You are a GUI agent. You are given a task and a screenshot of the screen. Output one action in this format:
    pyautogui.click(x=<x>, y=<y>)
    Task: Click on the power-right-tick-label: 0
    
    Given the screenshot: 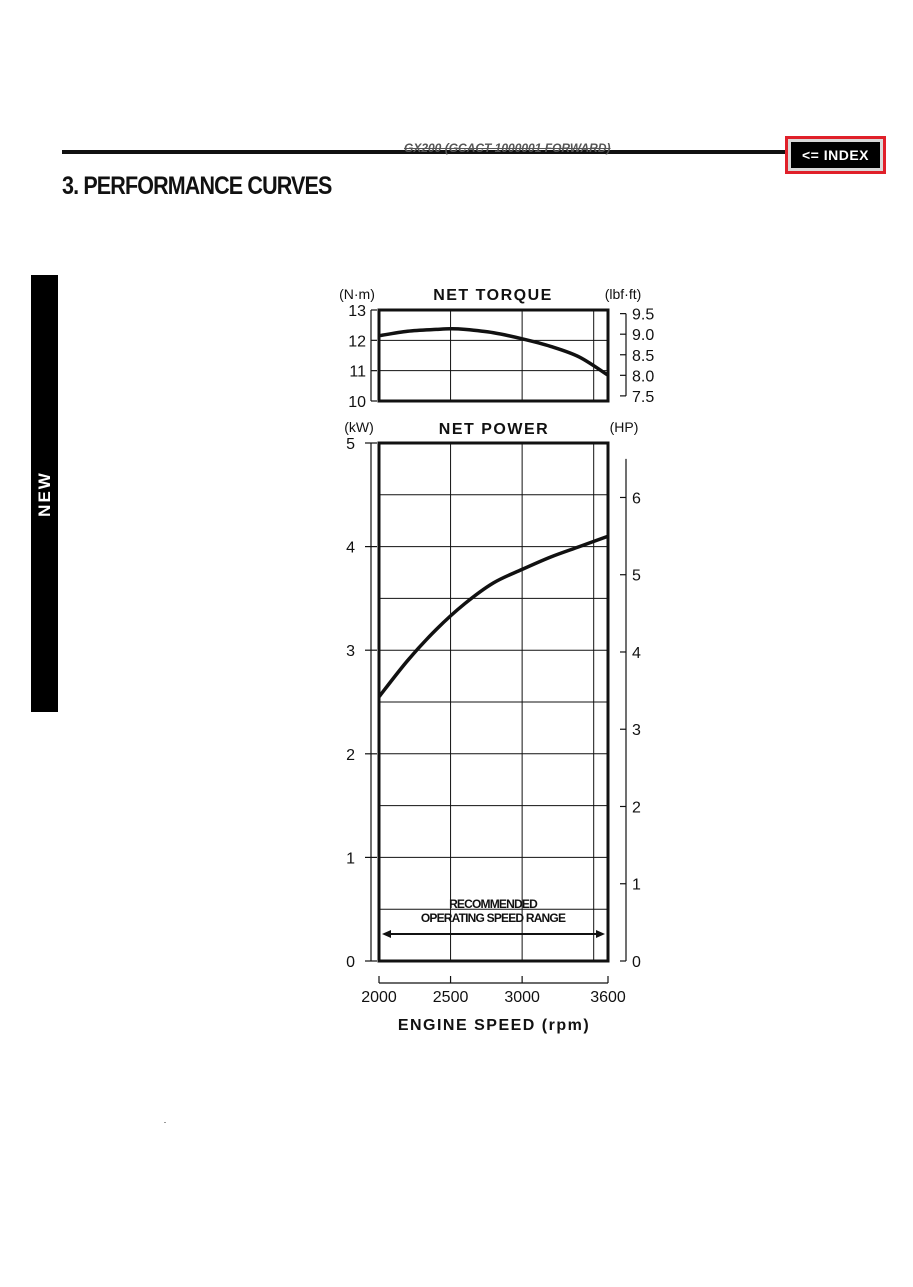 What is the action you would take?
    pyautogui.click(x=636, y=962)
    